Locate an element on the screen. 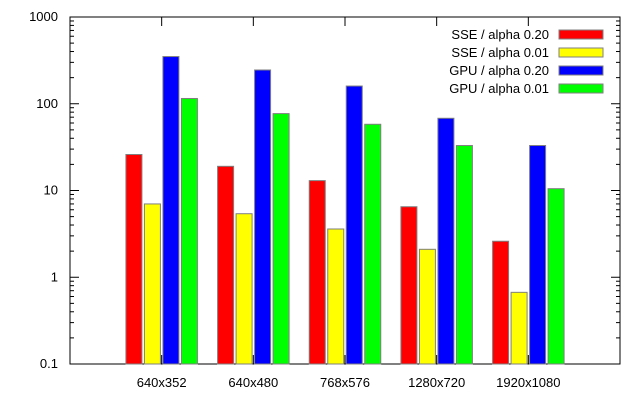 The height and width of the screenshot is (405, 640). x-tick-label: 640x480 is located at coordinates (253, 382).